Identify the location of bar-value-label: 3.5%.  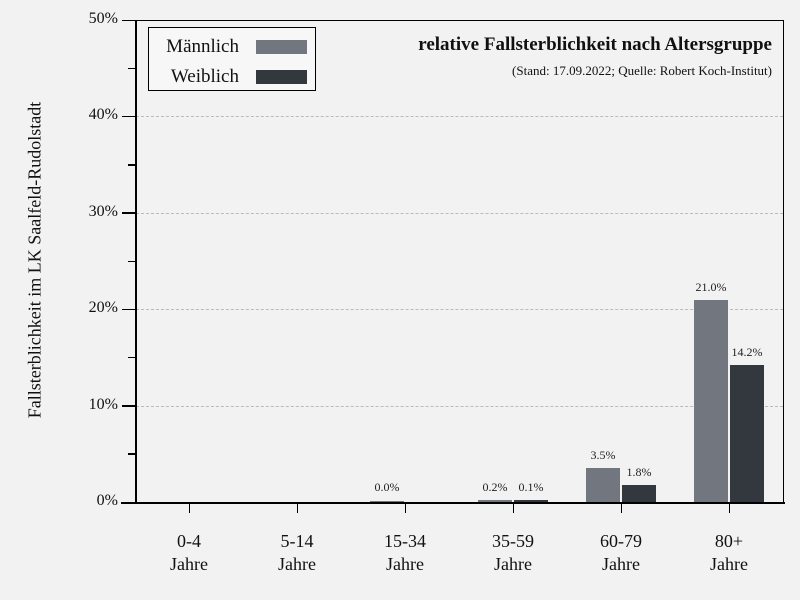
(603, 455).